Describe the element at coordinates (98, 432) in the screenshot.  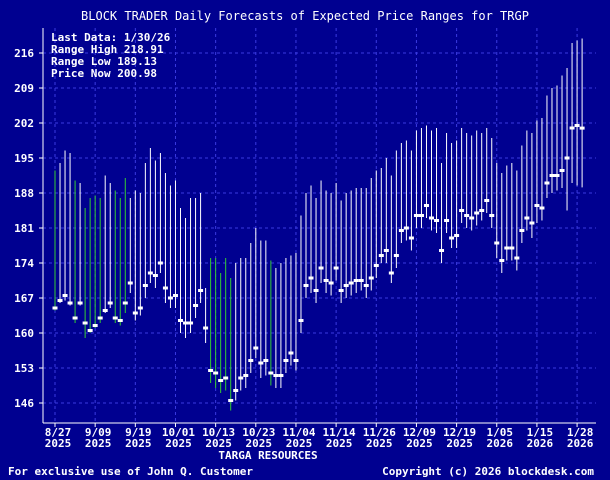
I see `x-tick-label: 9/09` at that location.